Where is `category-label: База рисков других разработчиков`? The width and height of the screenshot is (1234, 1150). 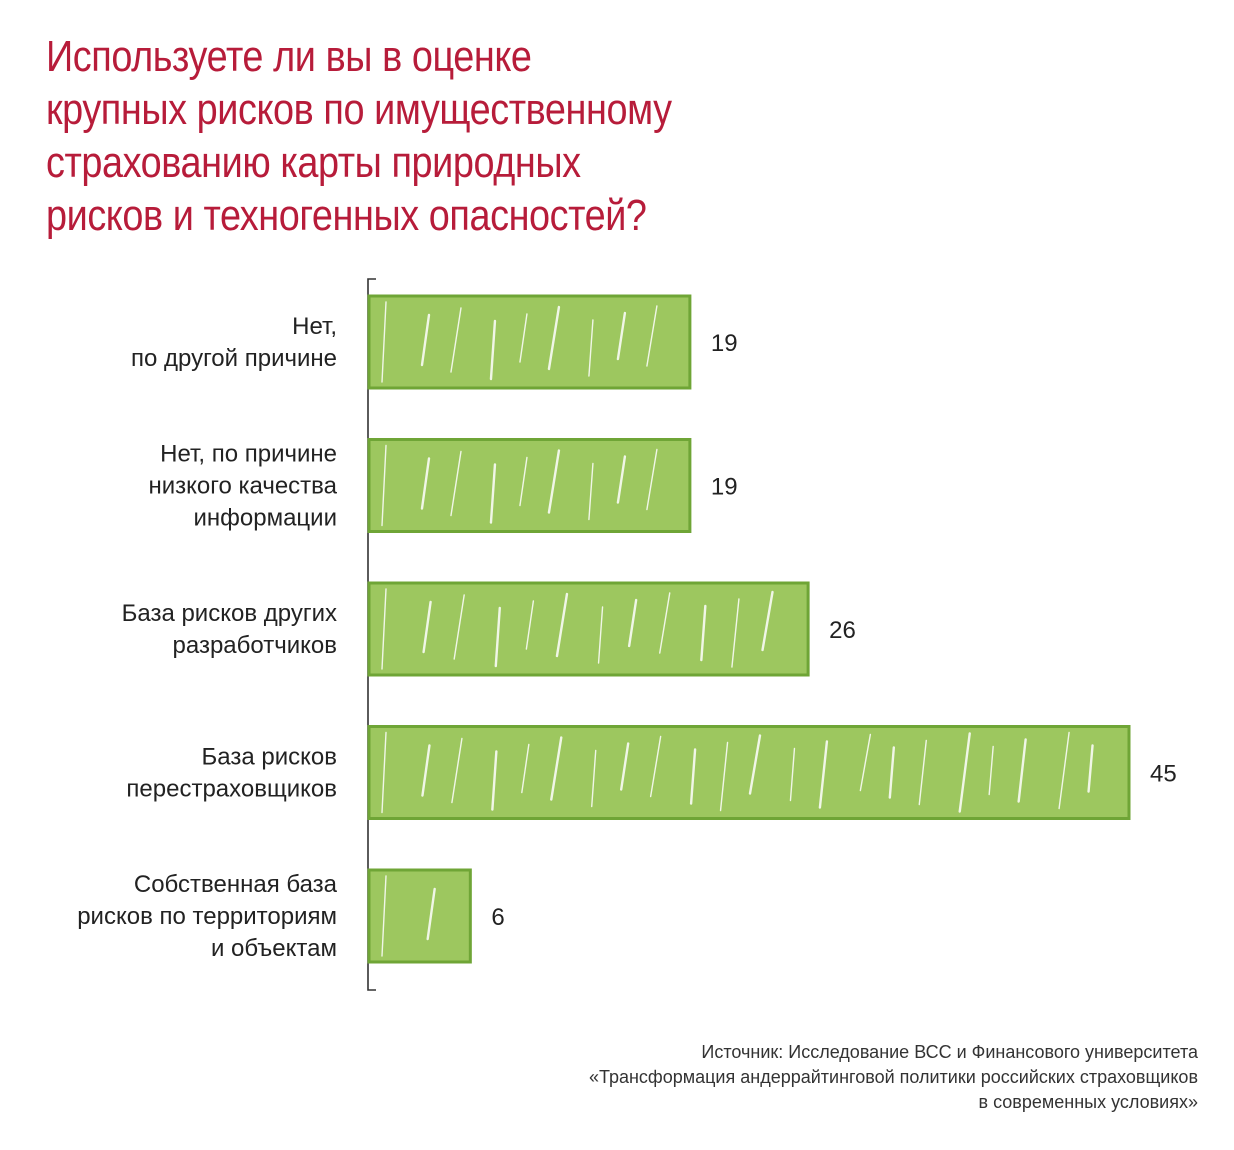
category-label: База рисков других разработчиков is located at coordinates (229, 629).